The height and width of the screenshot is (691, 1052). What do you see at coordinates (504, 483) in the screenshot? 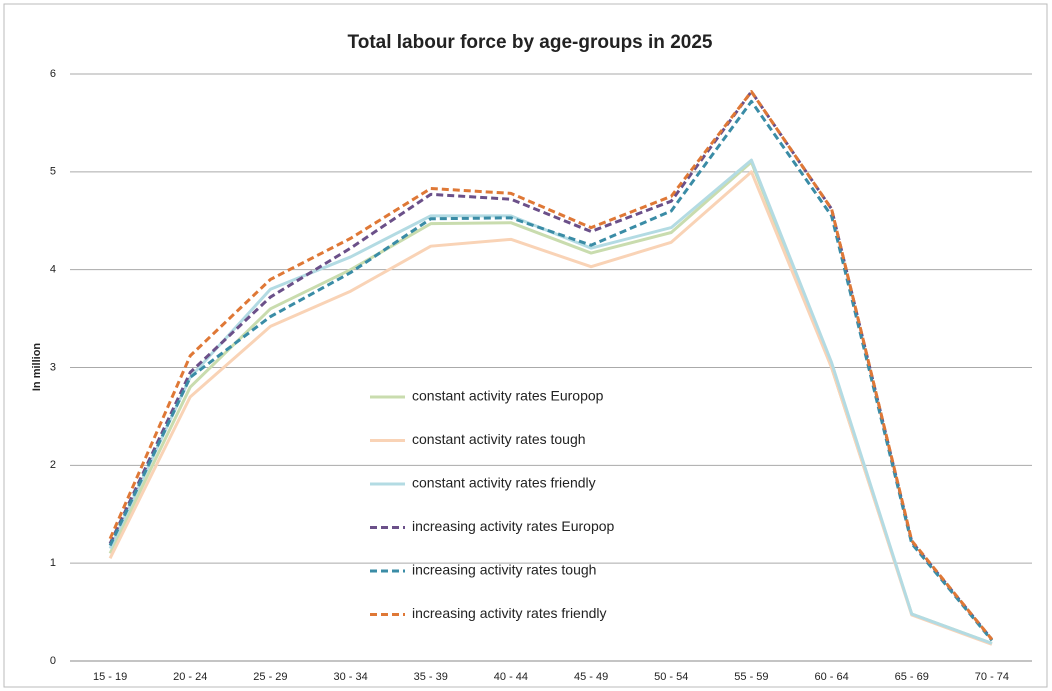
I see `legend-label: constant activity rates friendly` at bounding box center [504, 483].